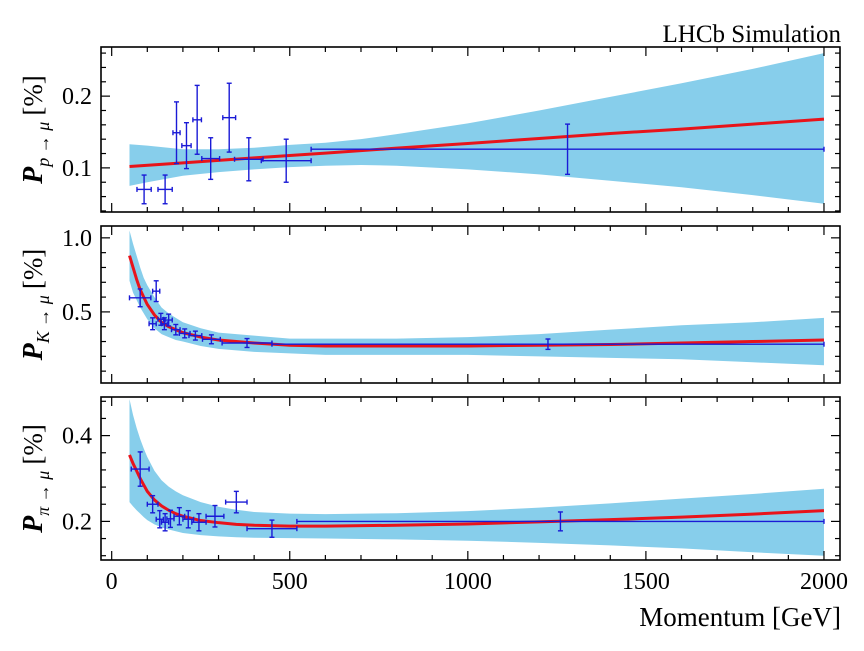 This screenshot has height=651, width=864. Describe the element at coordinates (752, 34) in the screenshot. I see `chart-title: LHCb Simulation` at that location.